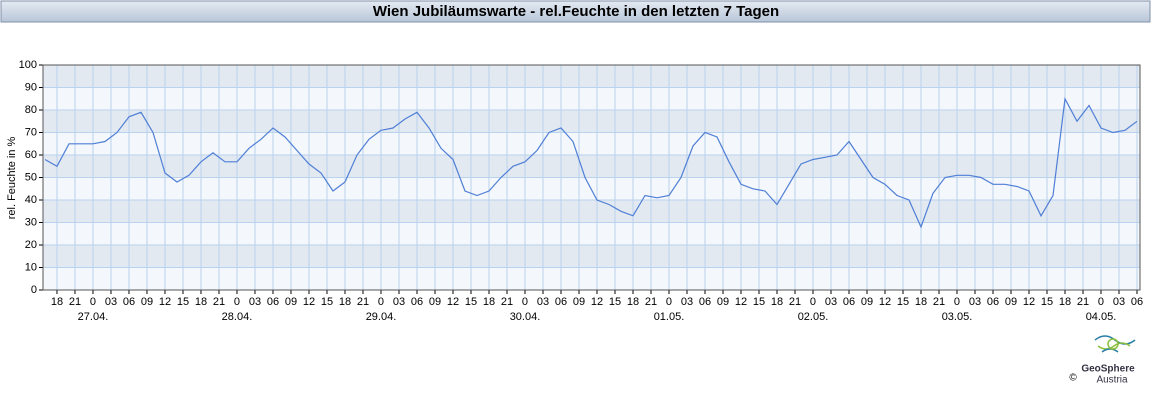 The width and height of the screenshot is (1152, 405). What do you see at coordinates (525, 317) in the screenshot?
I see `date-label: 30.04.` at bounding box center [525, 317].